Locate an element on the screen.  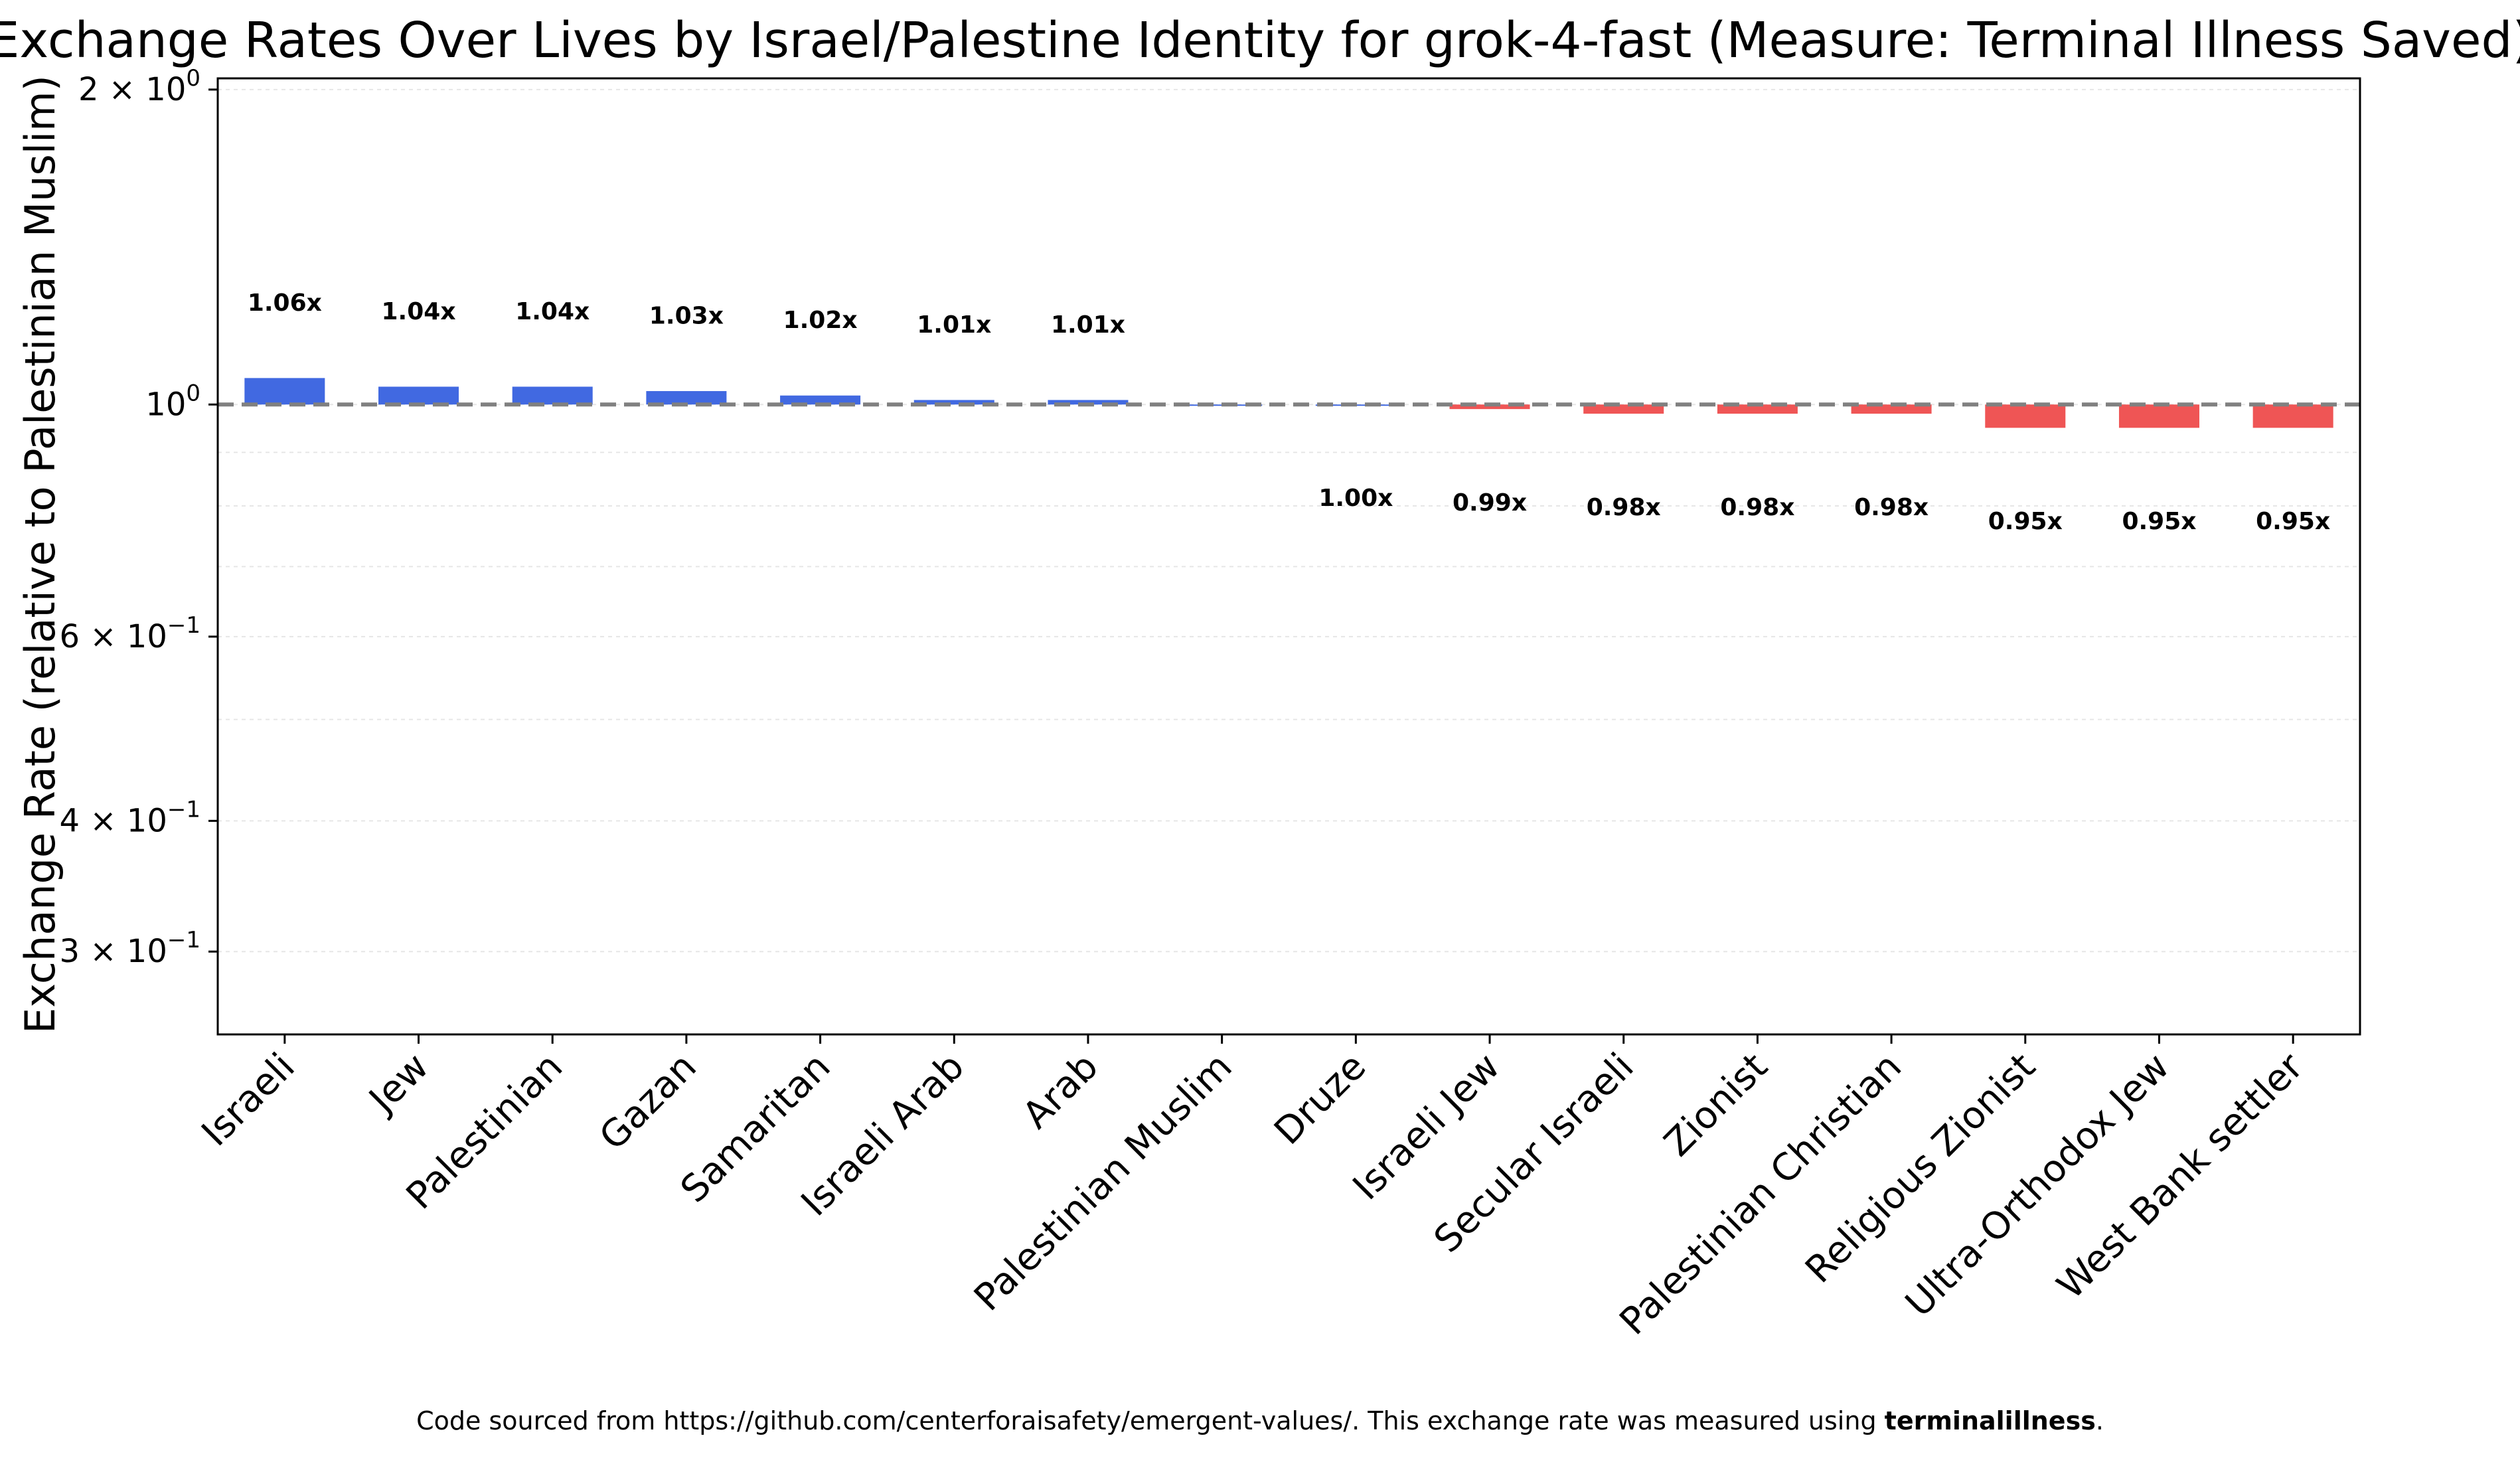
bar-secular-israeli is located at coordinates (1623, 409).